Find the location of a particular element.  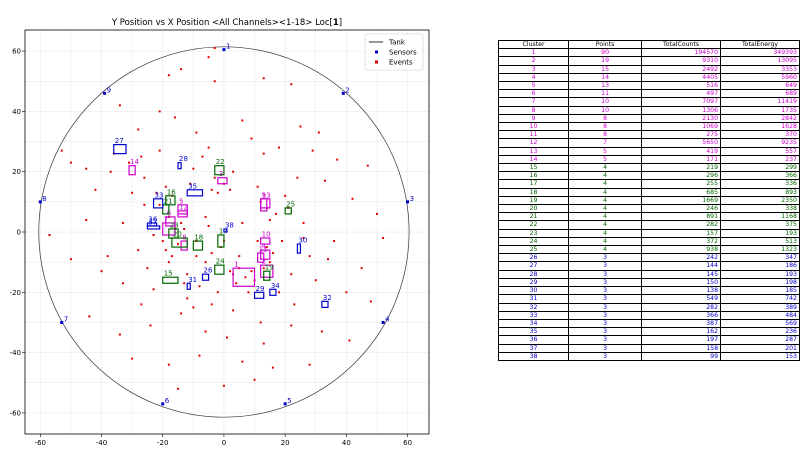

table-row: 2 19 9310 13095 is located at coordinates (648, 61).